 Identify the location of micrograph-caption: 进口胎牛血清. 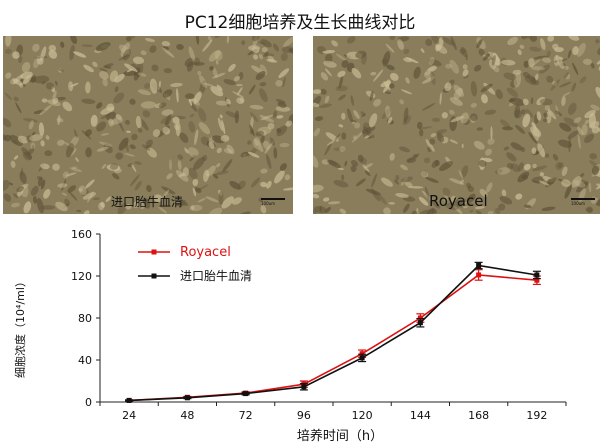
(147, 202).